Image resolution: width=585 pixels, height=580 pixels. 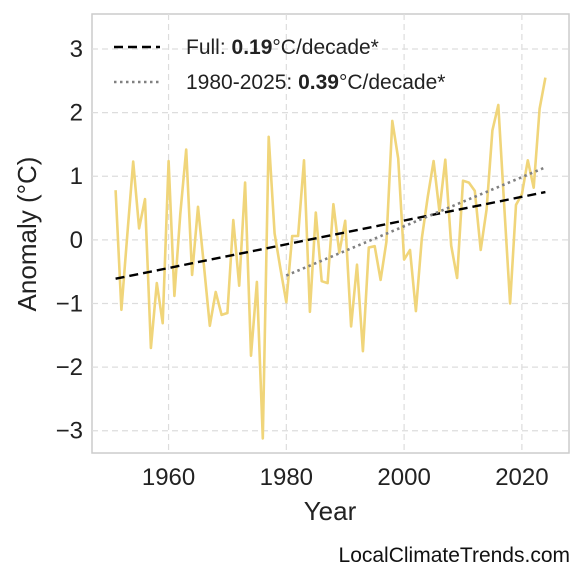 I want to click on x-tick-label: 1980, so click(x=286, y=477).